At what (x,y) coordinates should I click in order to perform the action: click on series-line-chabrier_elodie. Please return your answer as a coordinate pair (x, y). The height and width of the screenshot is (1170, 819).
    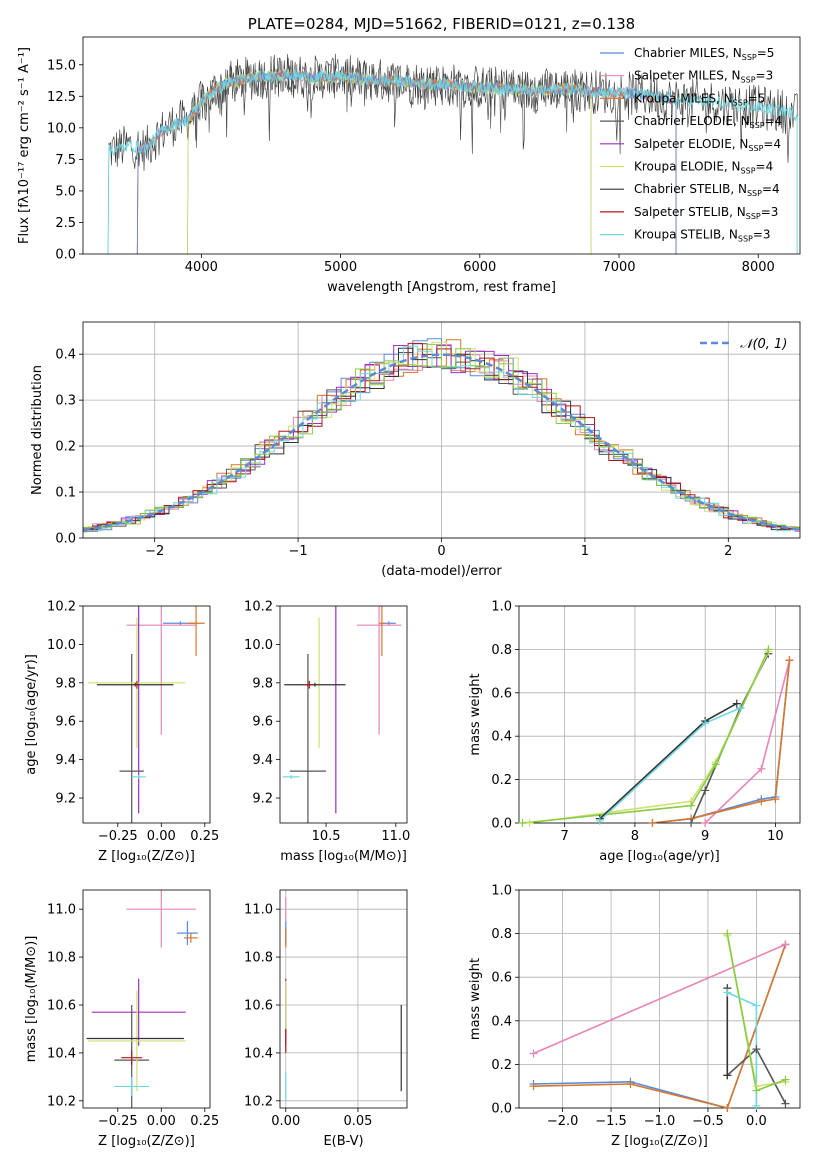
    Looking at the image, I should click on (730, 738).